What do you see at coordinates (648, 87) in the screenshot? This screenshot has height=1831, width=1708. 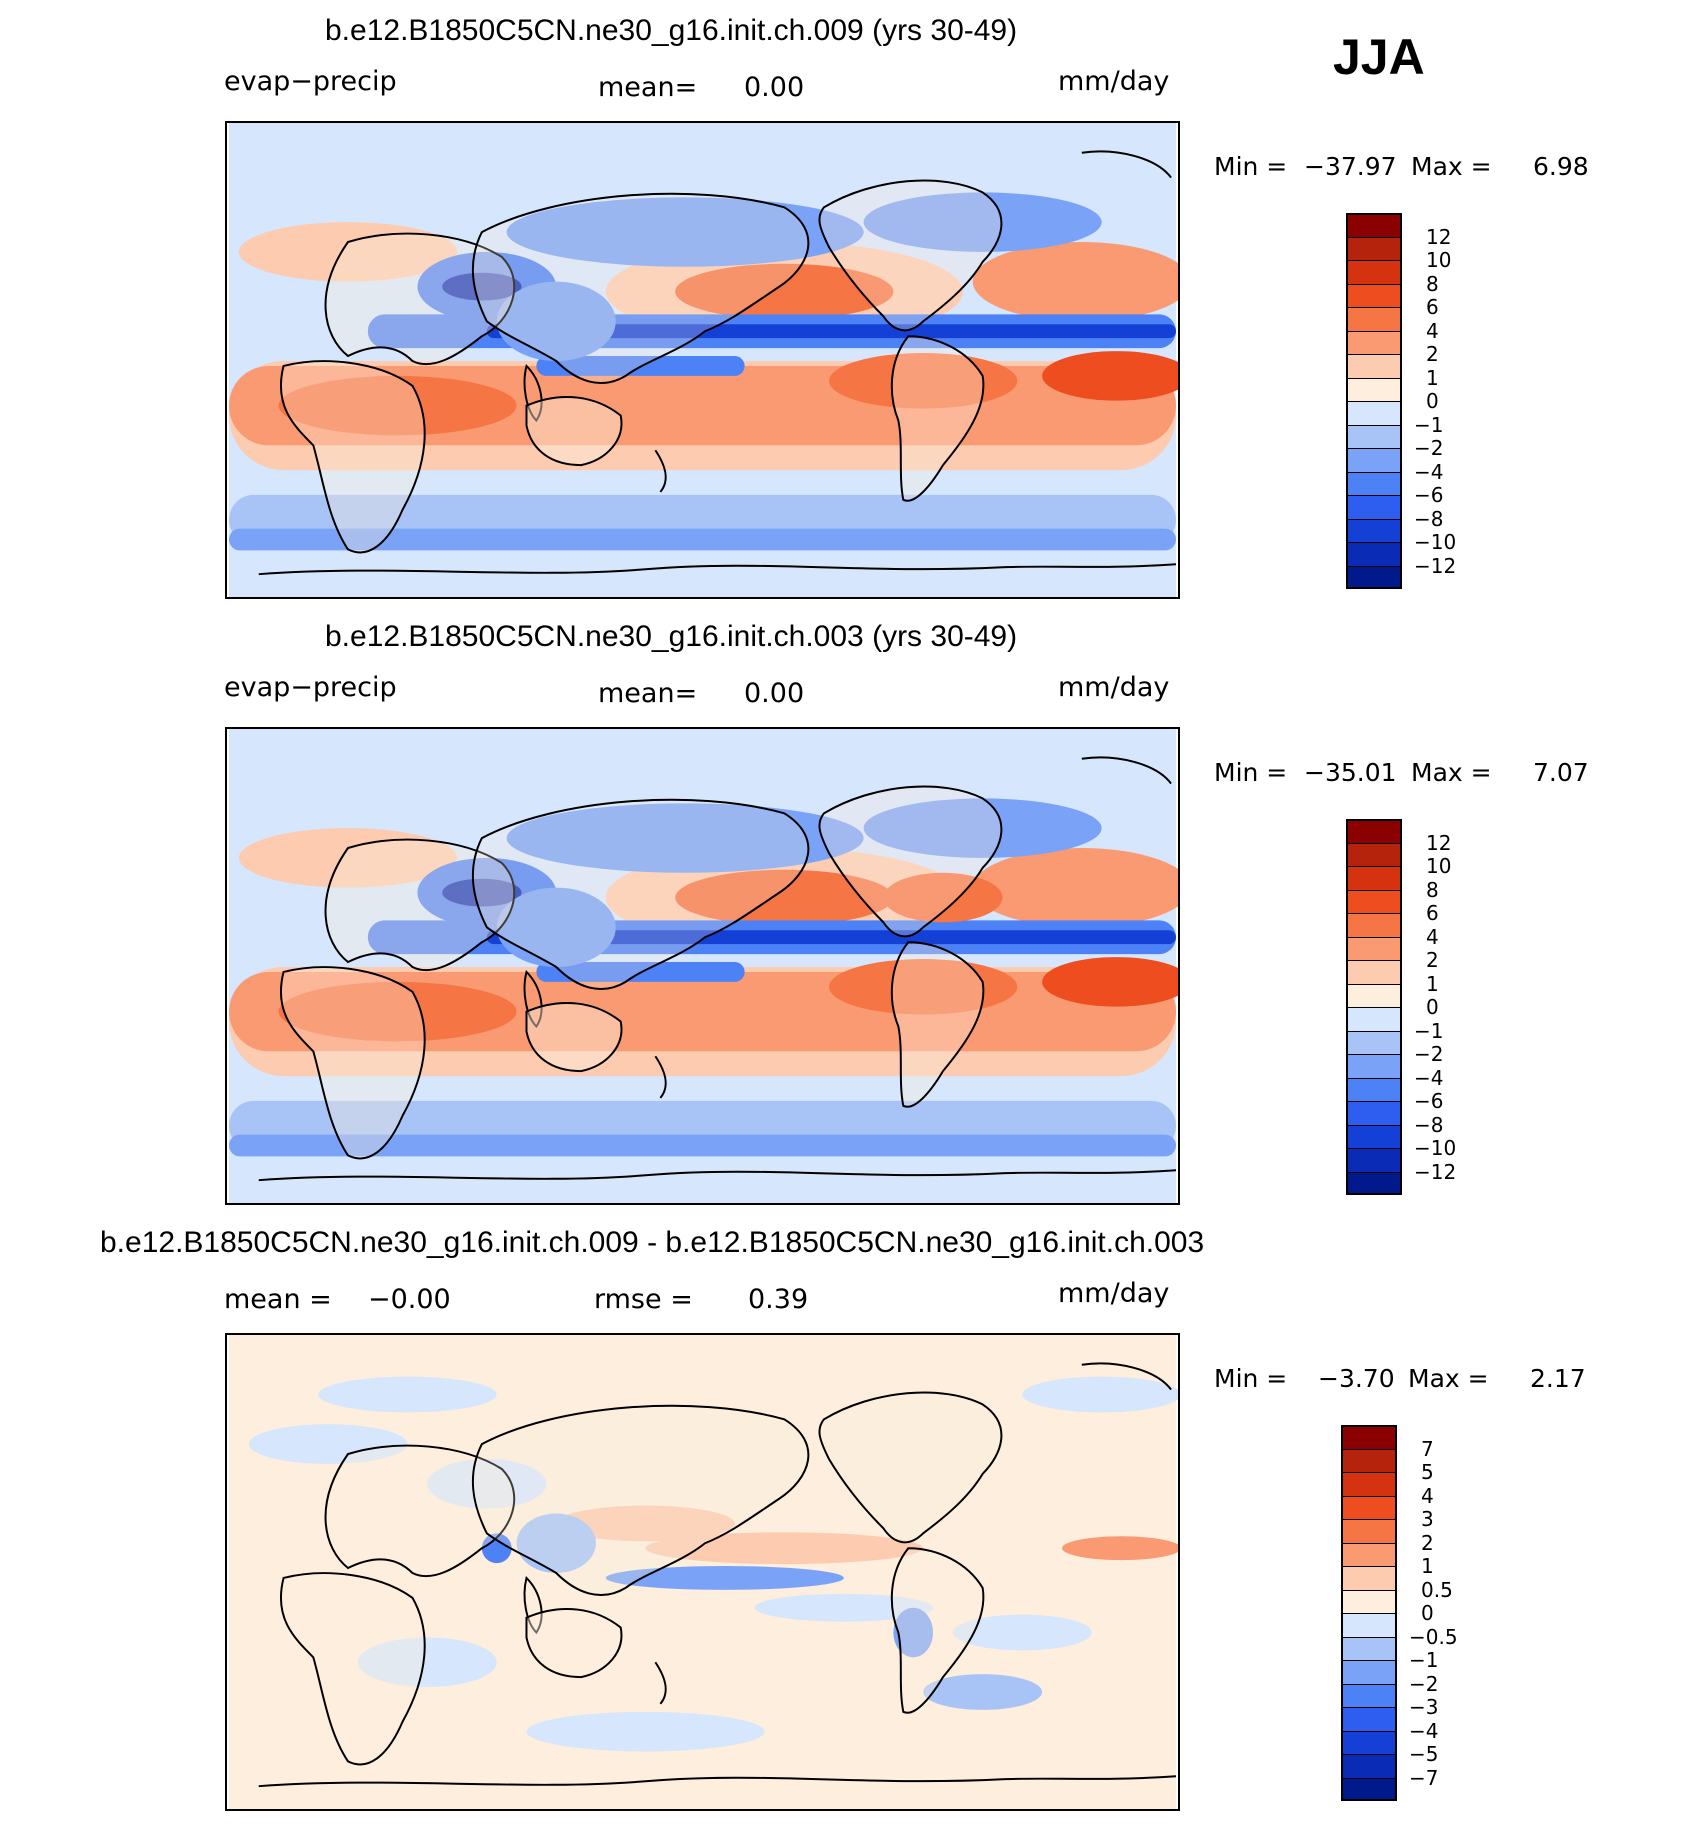 I see `panel1-mean-label: mean=` at bounding box center [648, 87].